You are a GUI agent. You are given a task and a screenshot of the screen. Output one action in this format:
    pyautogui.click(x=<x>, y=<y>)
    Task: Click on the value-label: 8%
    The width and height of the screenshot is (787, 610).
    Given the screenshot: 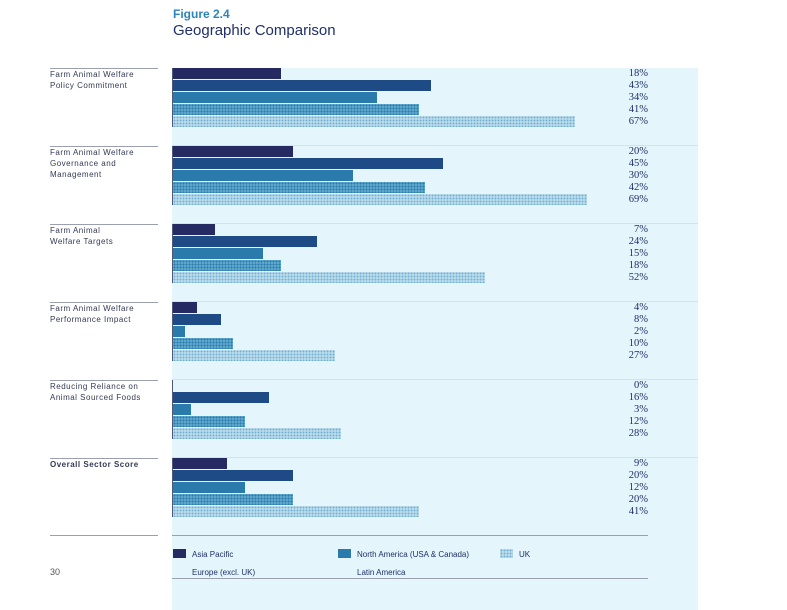 What is the action you would take?
    pyautogui.click(x=641, y=319)
    